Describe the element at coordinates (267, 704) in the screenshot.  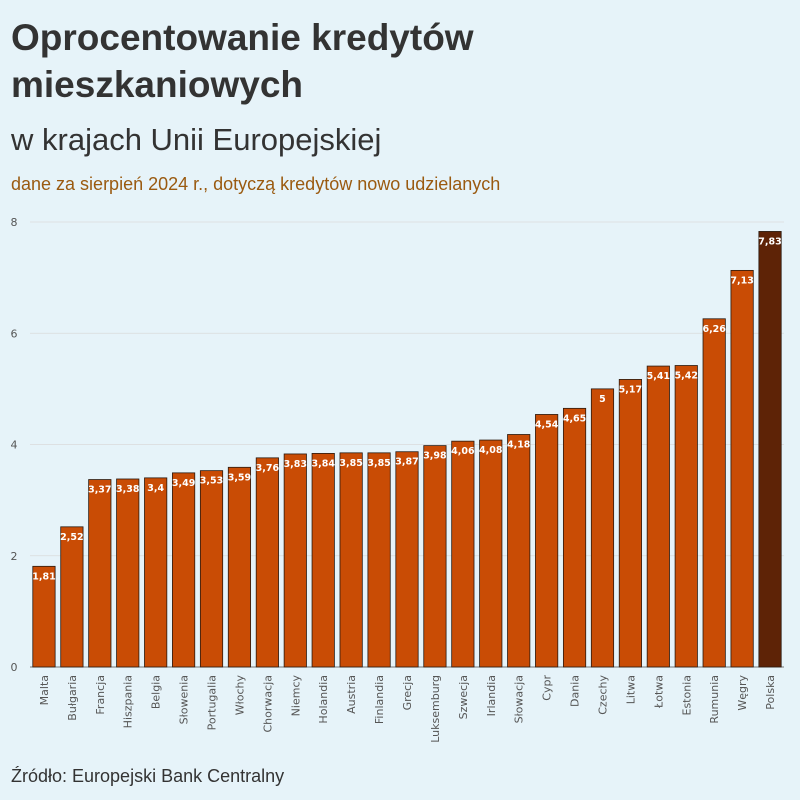
I see `category-label: Chorwacja` at that location.